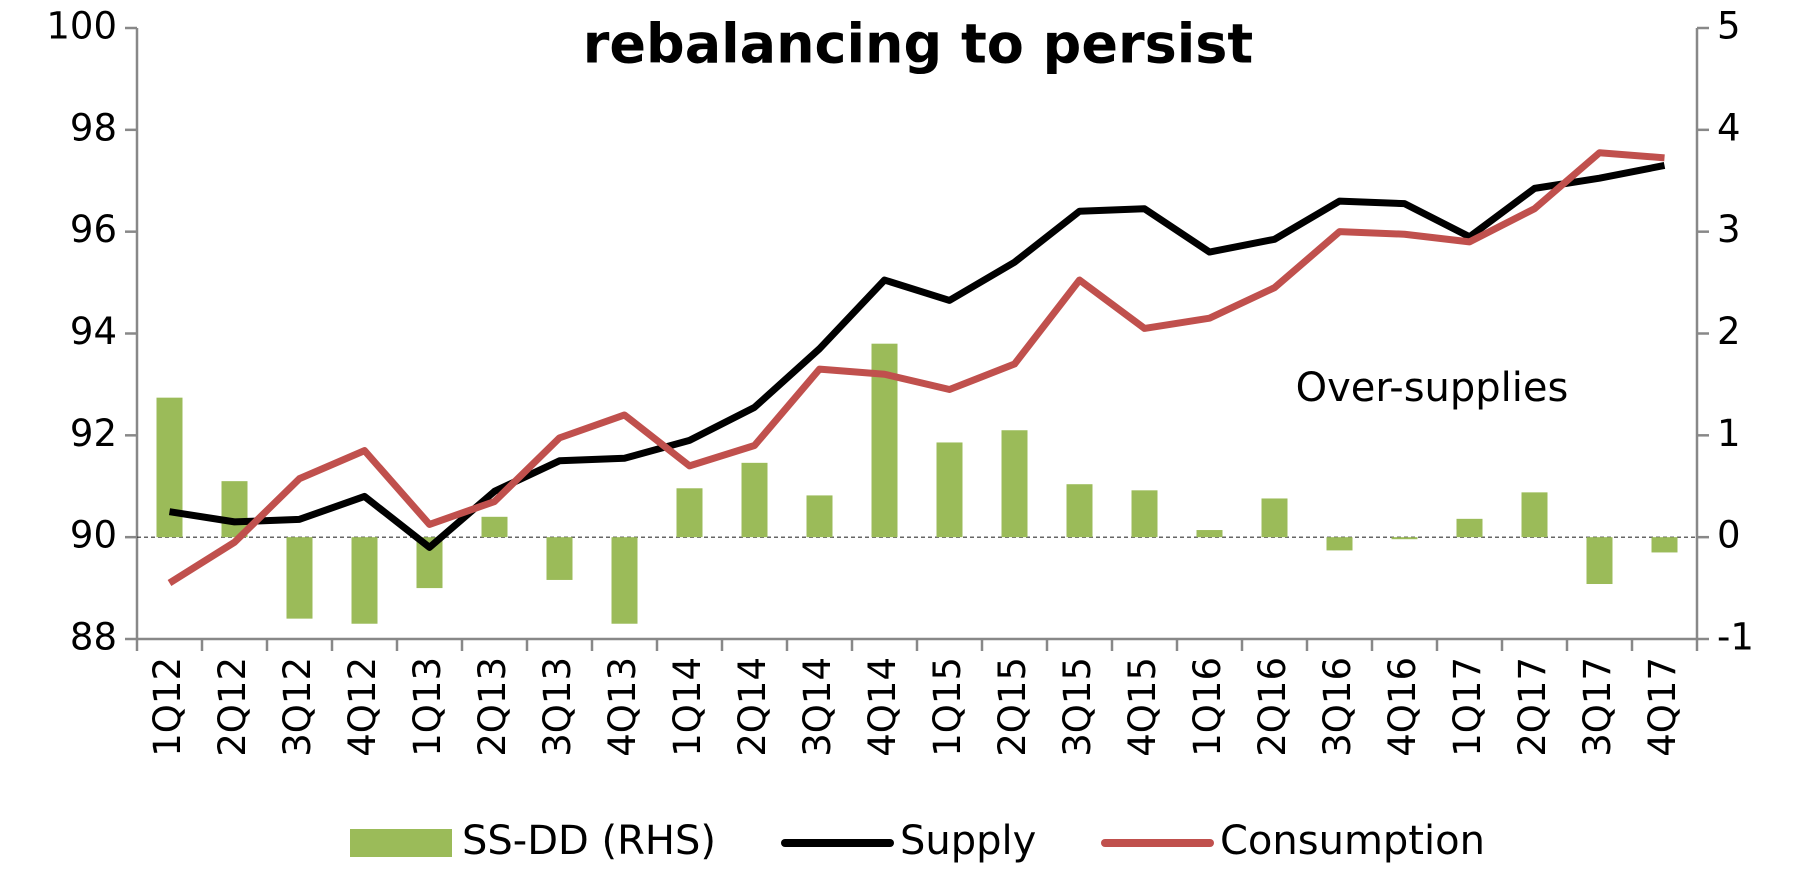 The height and width of the screenshot is (879, 1793). I want to click on x-tick-label: 2Q16, so click(1272, 707).